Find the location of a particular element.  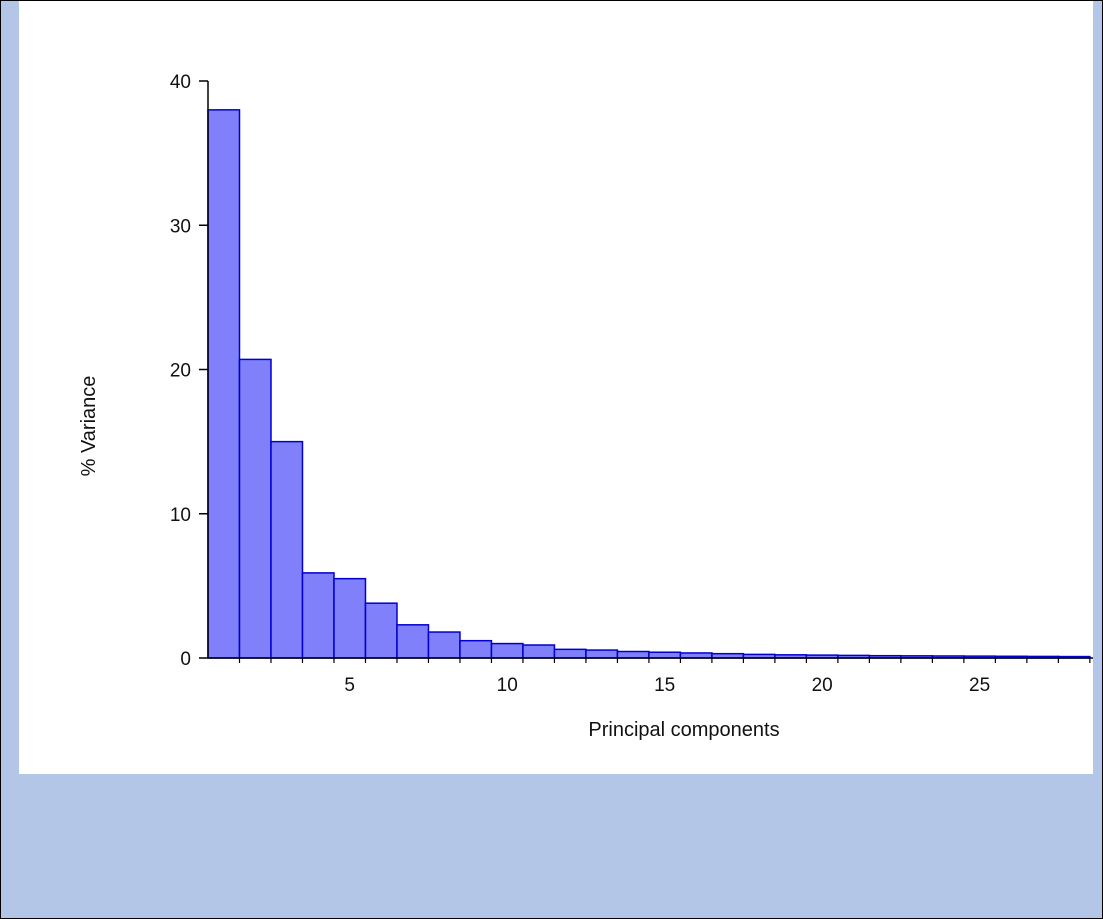

y-ticks: 0 10 20 30 40 is located at coordinates (189, 371).